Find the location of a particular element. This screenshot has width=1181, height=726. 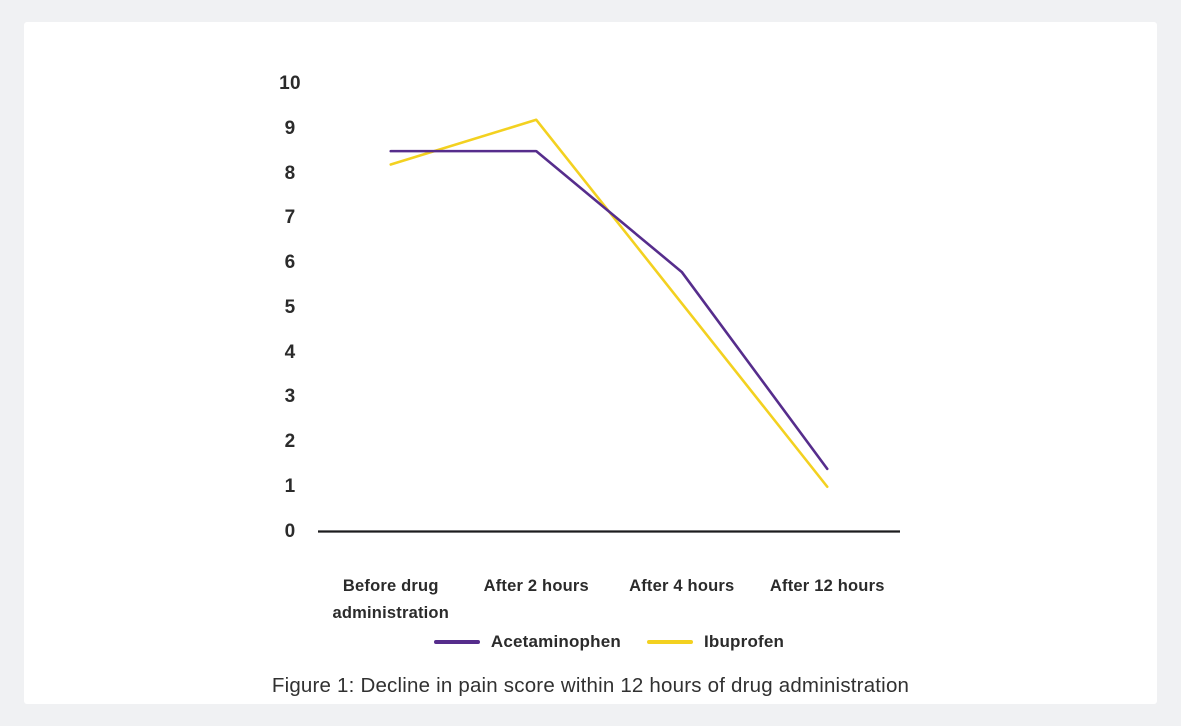

x-tick-label: After 2 hours is located at coordinates (536, 586).